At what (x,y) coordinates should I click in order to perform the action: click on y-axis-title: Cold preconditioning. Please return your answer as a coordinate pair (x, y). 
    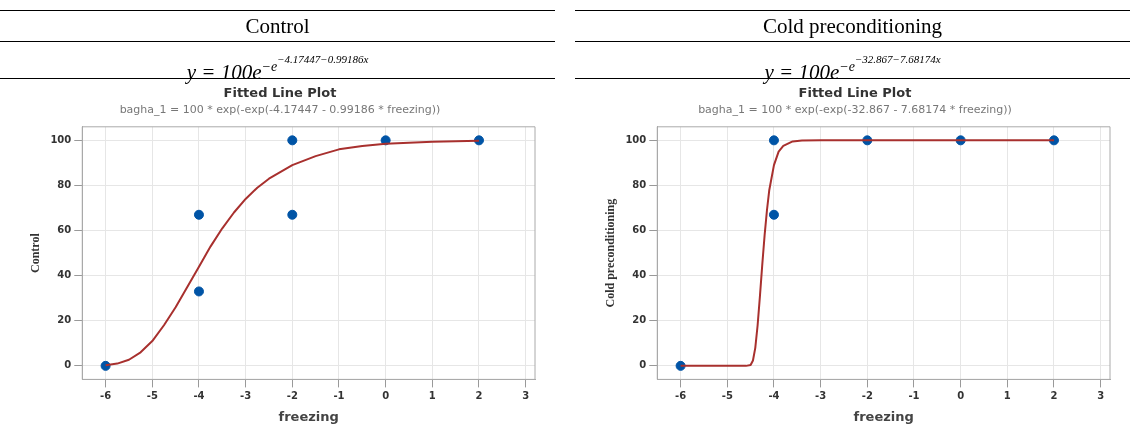
    Looking at the image, I should click on (610, 253).